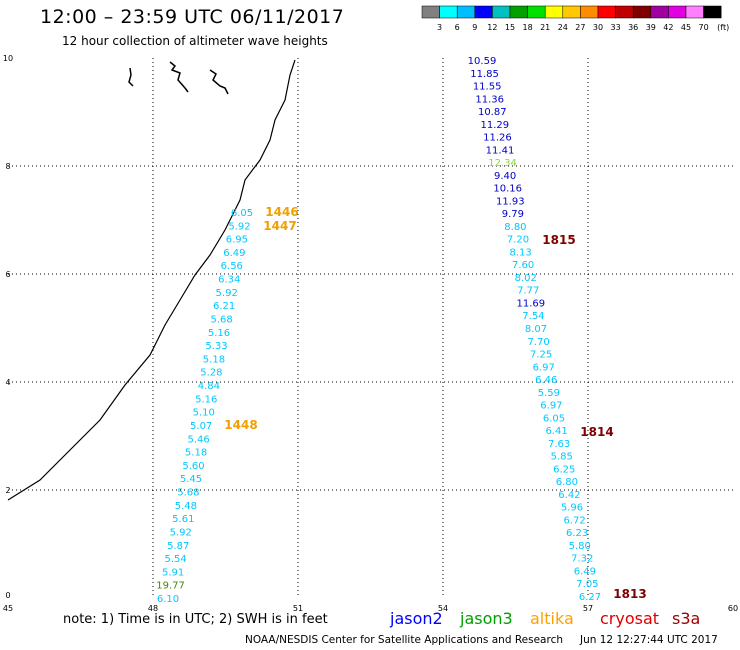 The image size is (740, 650). What do you see at coordinates (7, 274) in the screenshot?
I see `lat-tick-label: 6` at bounding box center [7, 274].